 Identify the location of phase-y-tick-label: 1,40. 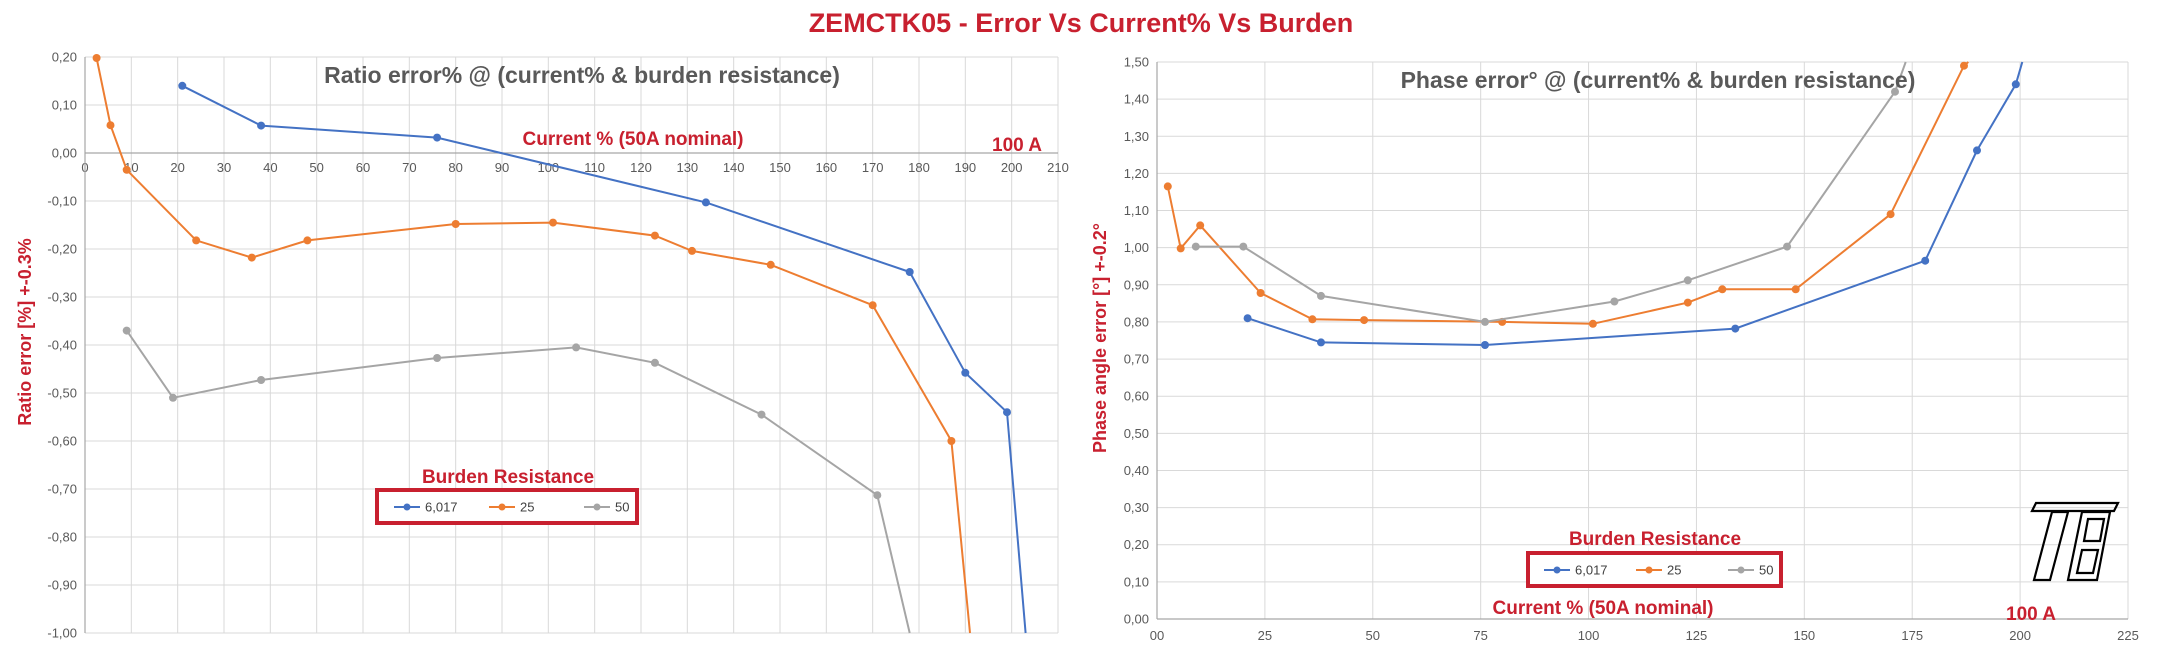
(1136, 99).